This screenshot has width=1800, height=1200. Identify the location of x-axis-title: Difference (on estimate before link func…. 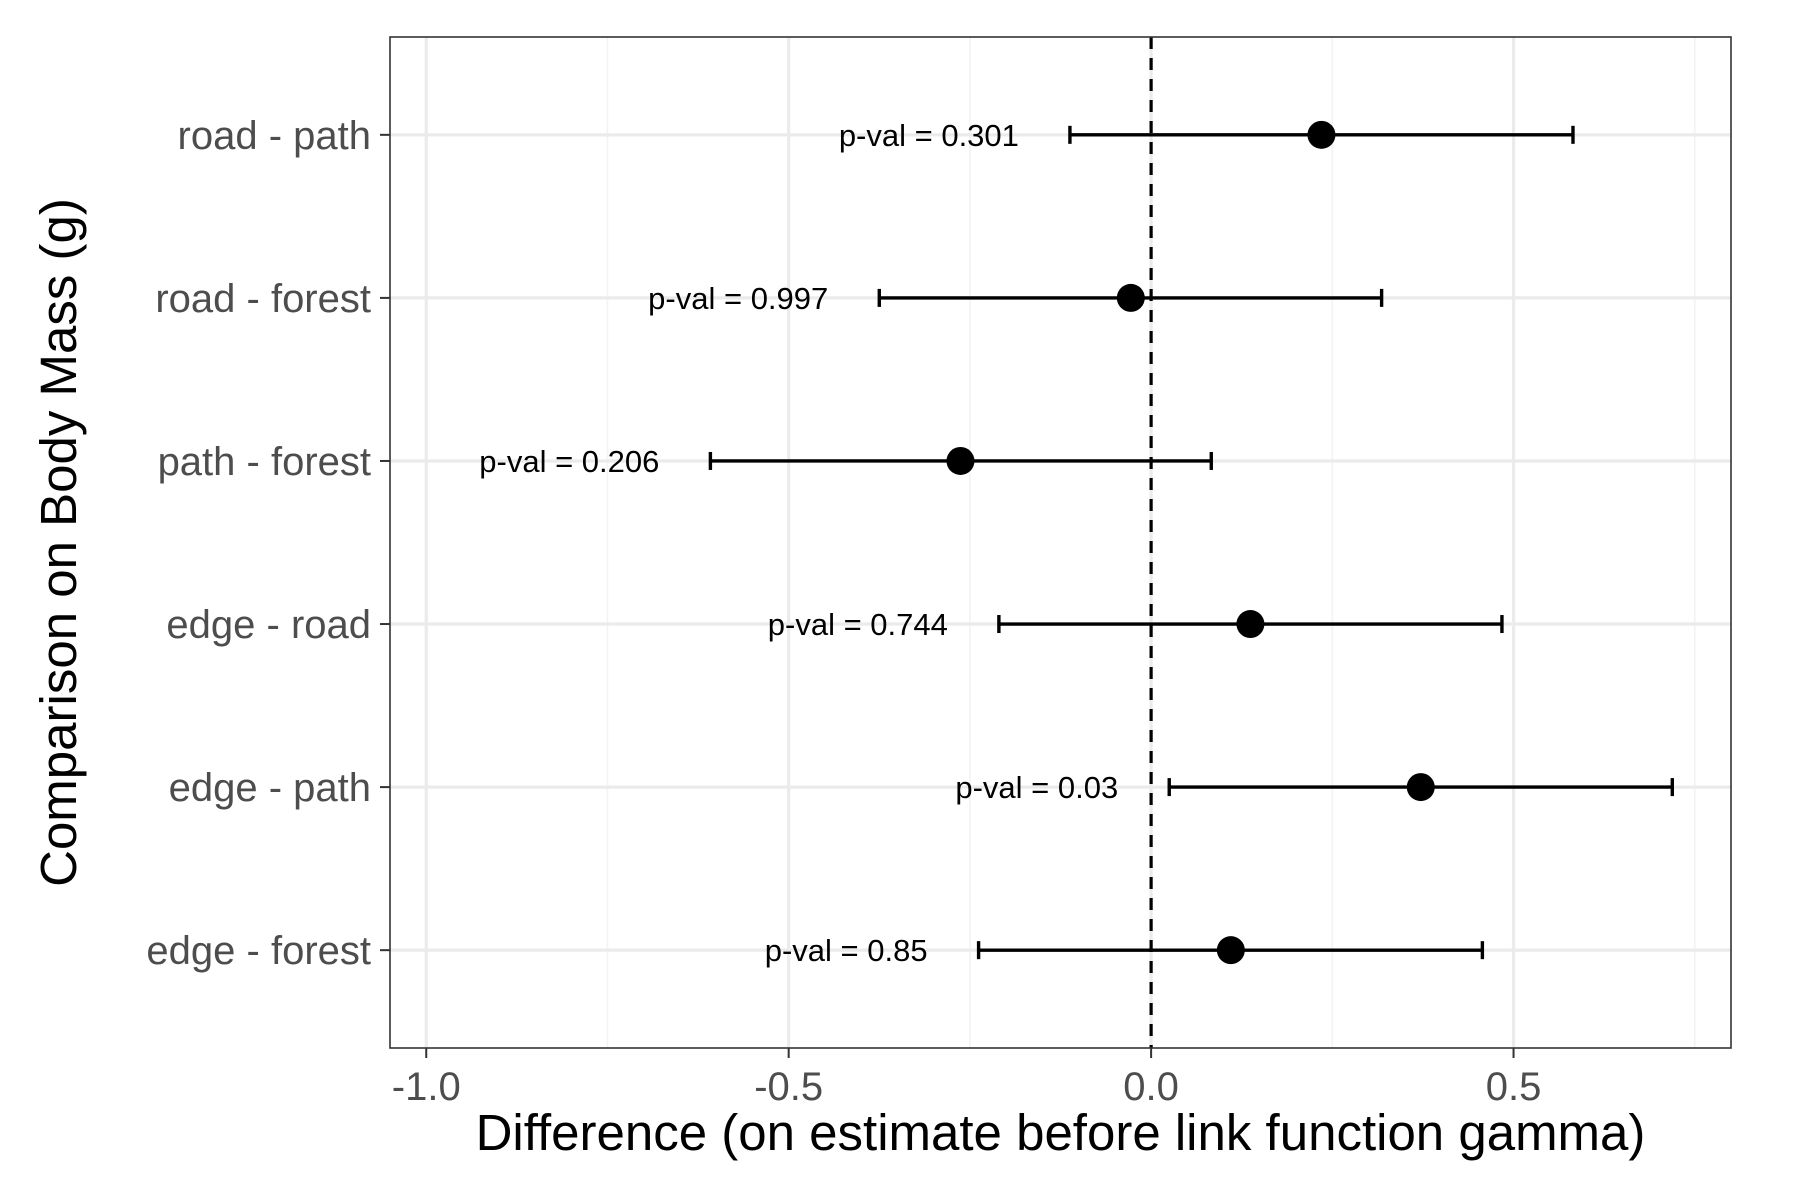
(1061, 1132).